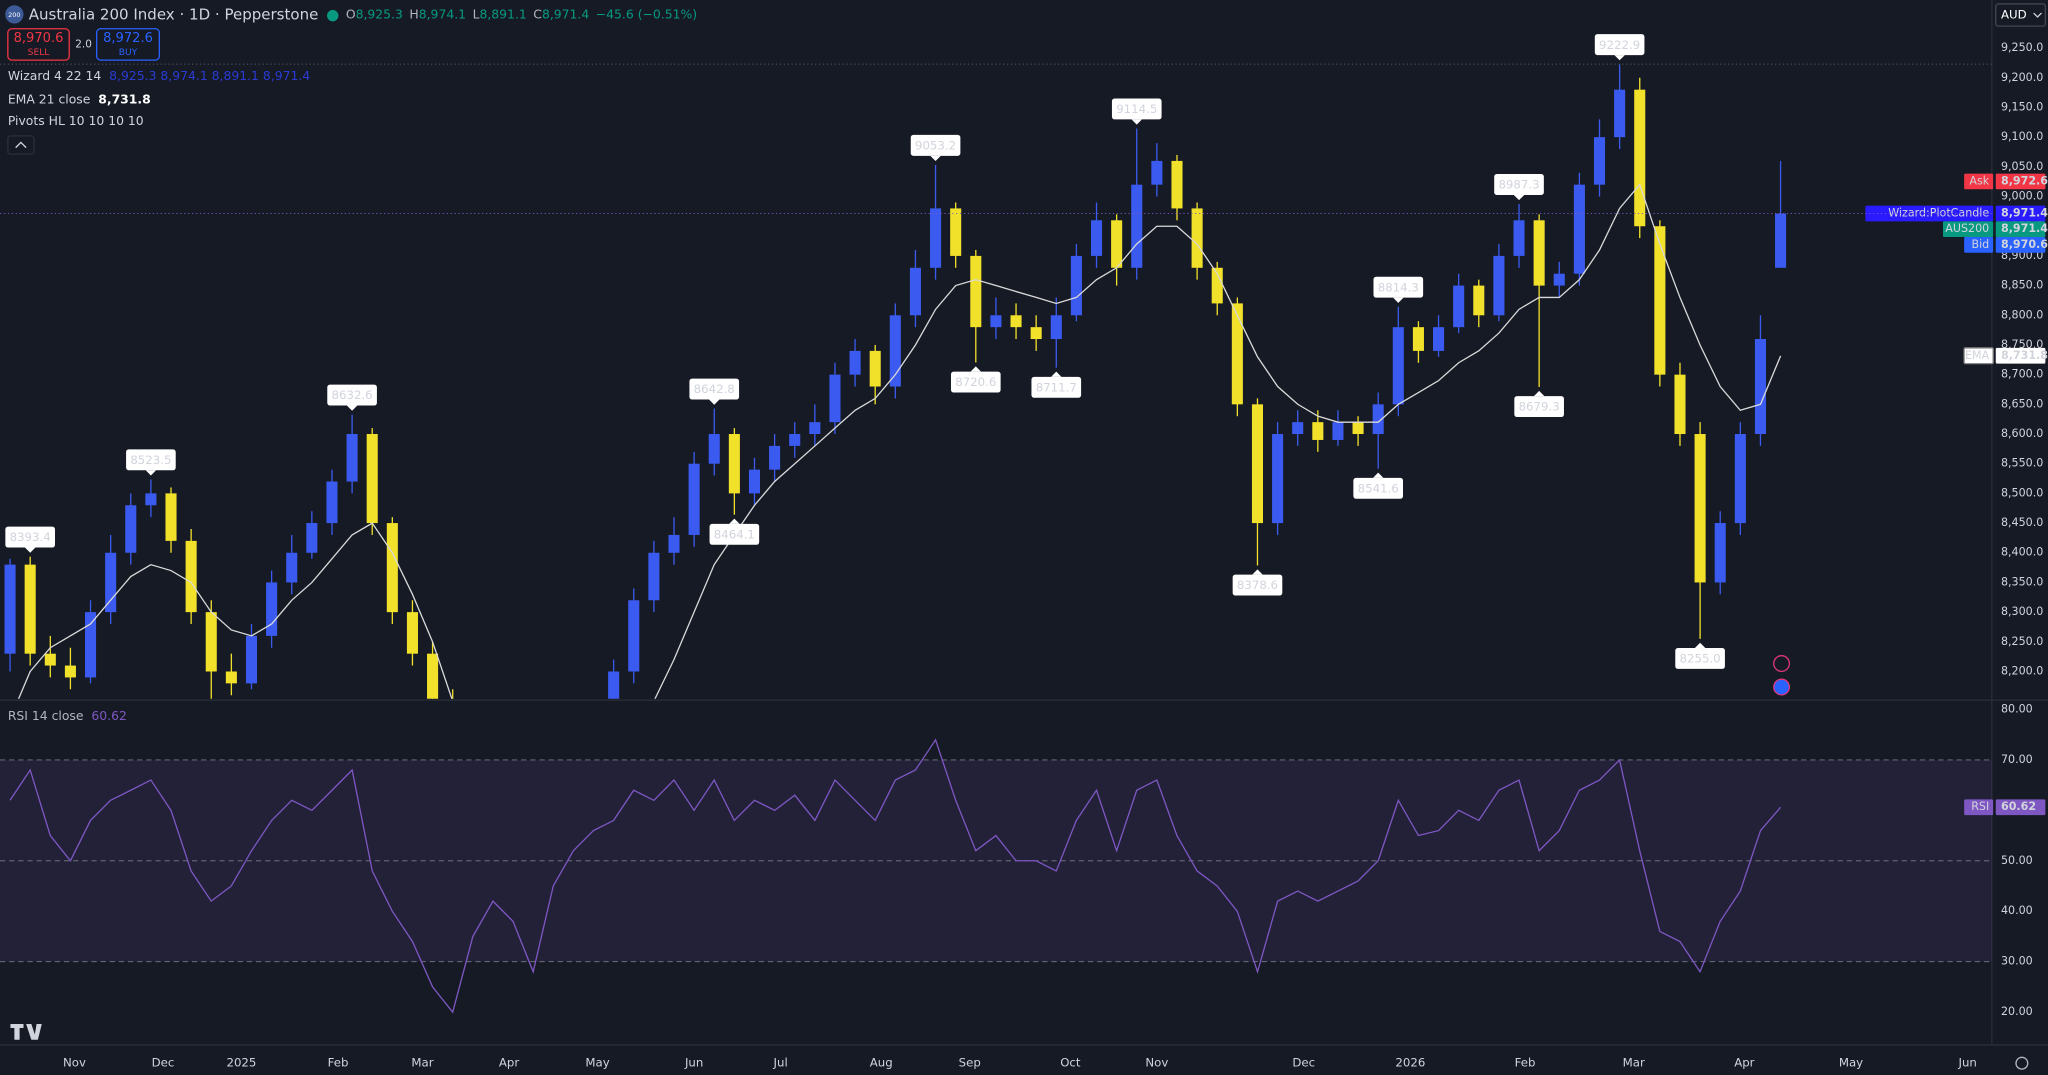 Image resolution: width=2048 pixels, height=1075 pixels. What do you see at coordinates (2022, 403) in the screenshot?
I see `y-tick-label: 8,650.0` at bounding box center [2022, 403].